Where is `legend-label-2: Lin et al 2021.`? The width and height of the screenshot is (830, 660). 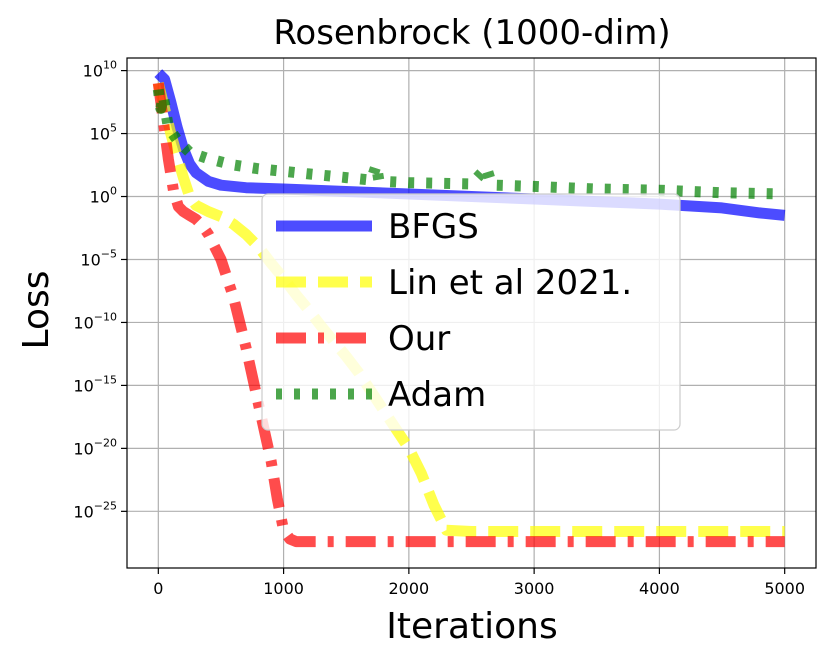
legend-label-2: Lin et al 2021. is located at coordinates (510, 283).